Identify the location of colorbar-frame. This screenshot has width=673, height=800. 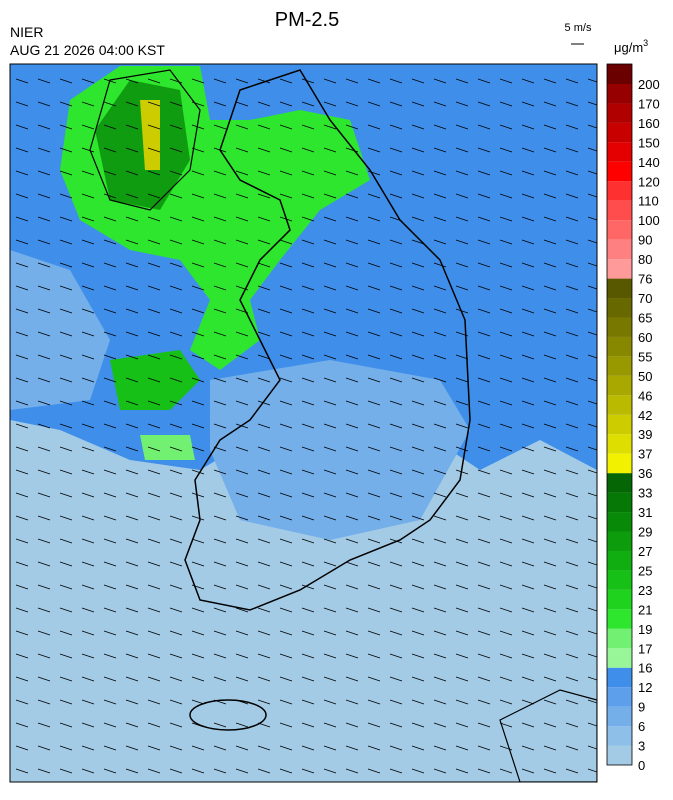
(619, 414).